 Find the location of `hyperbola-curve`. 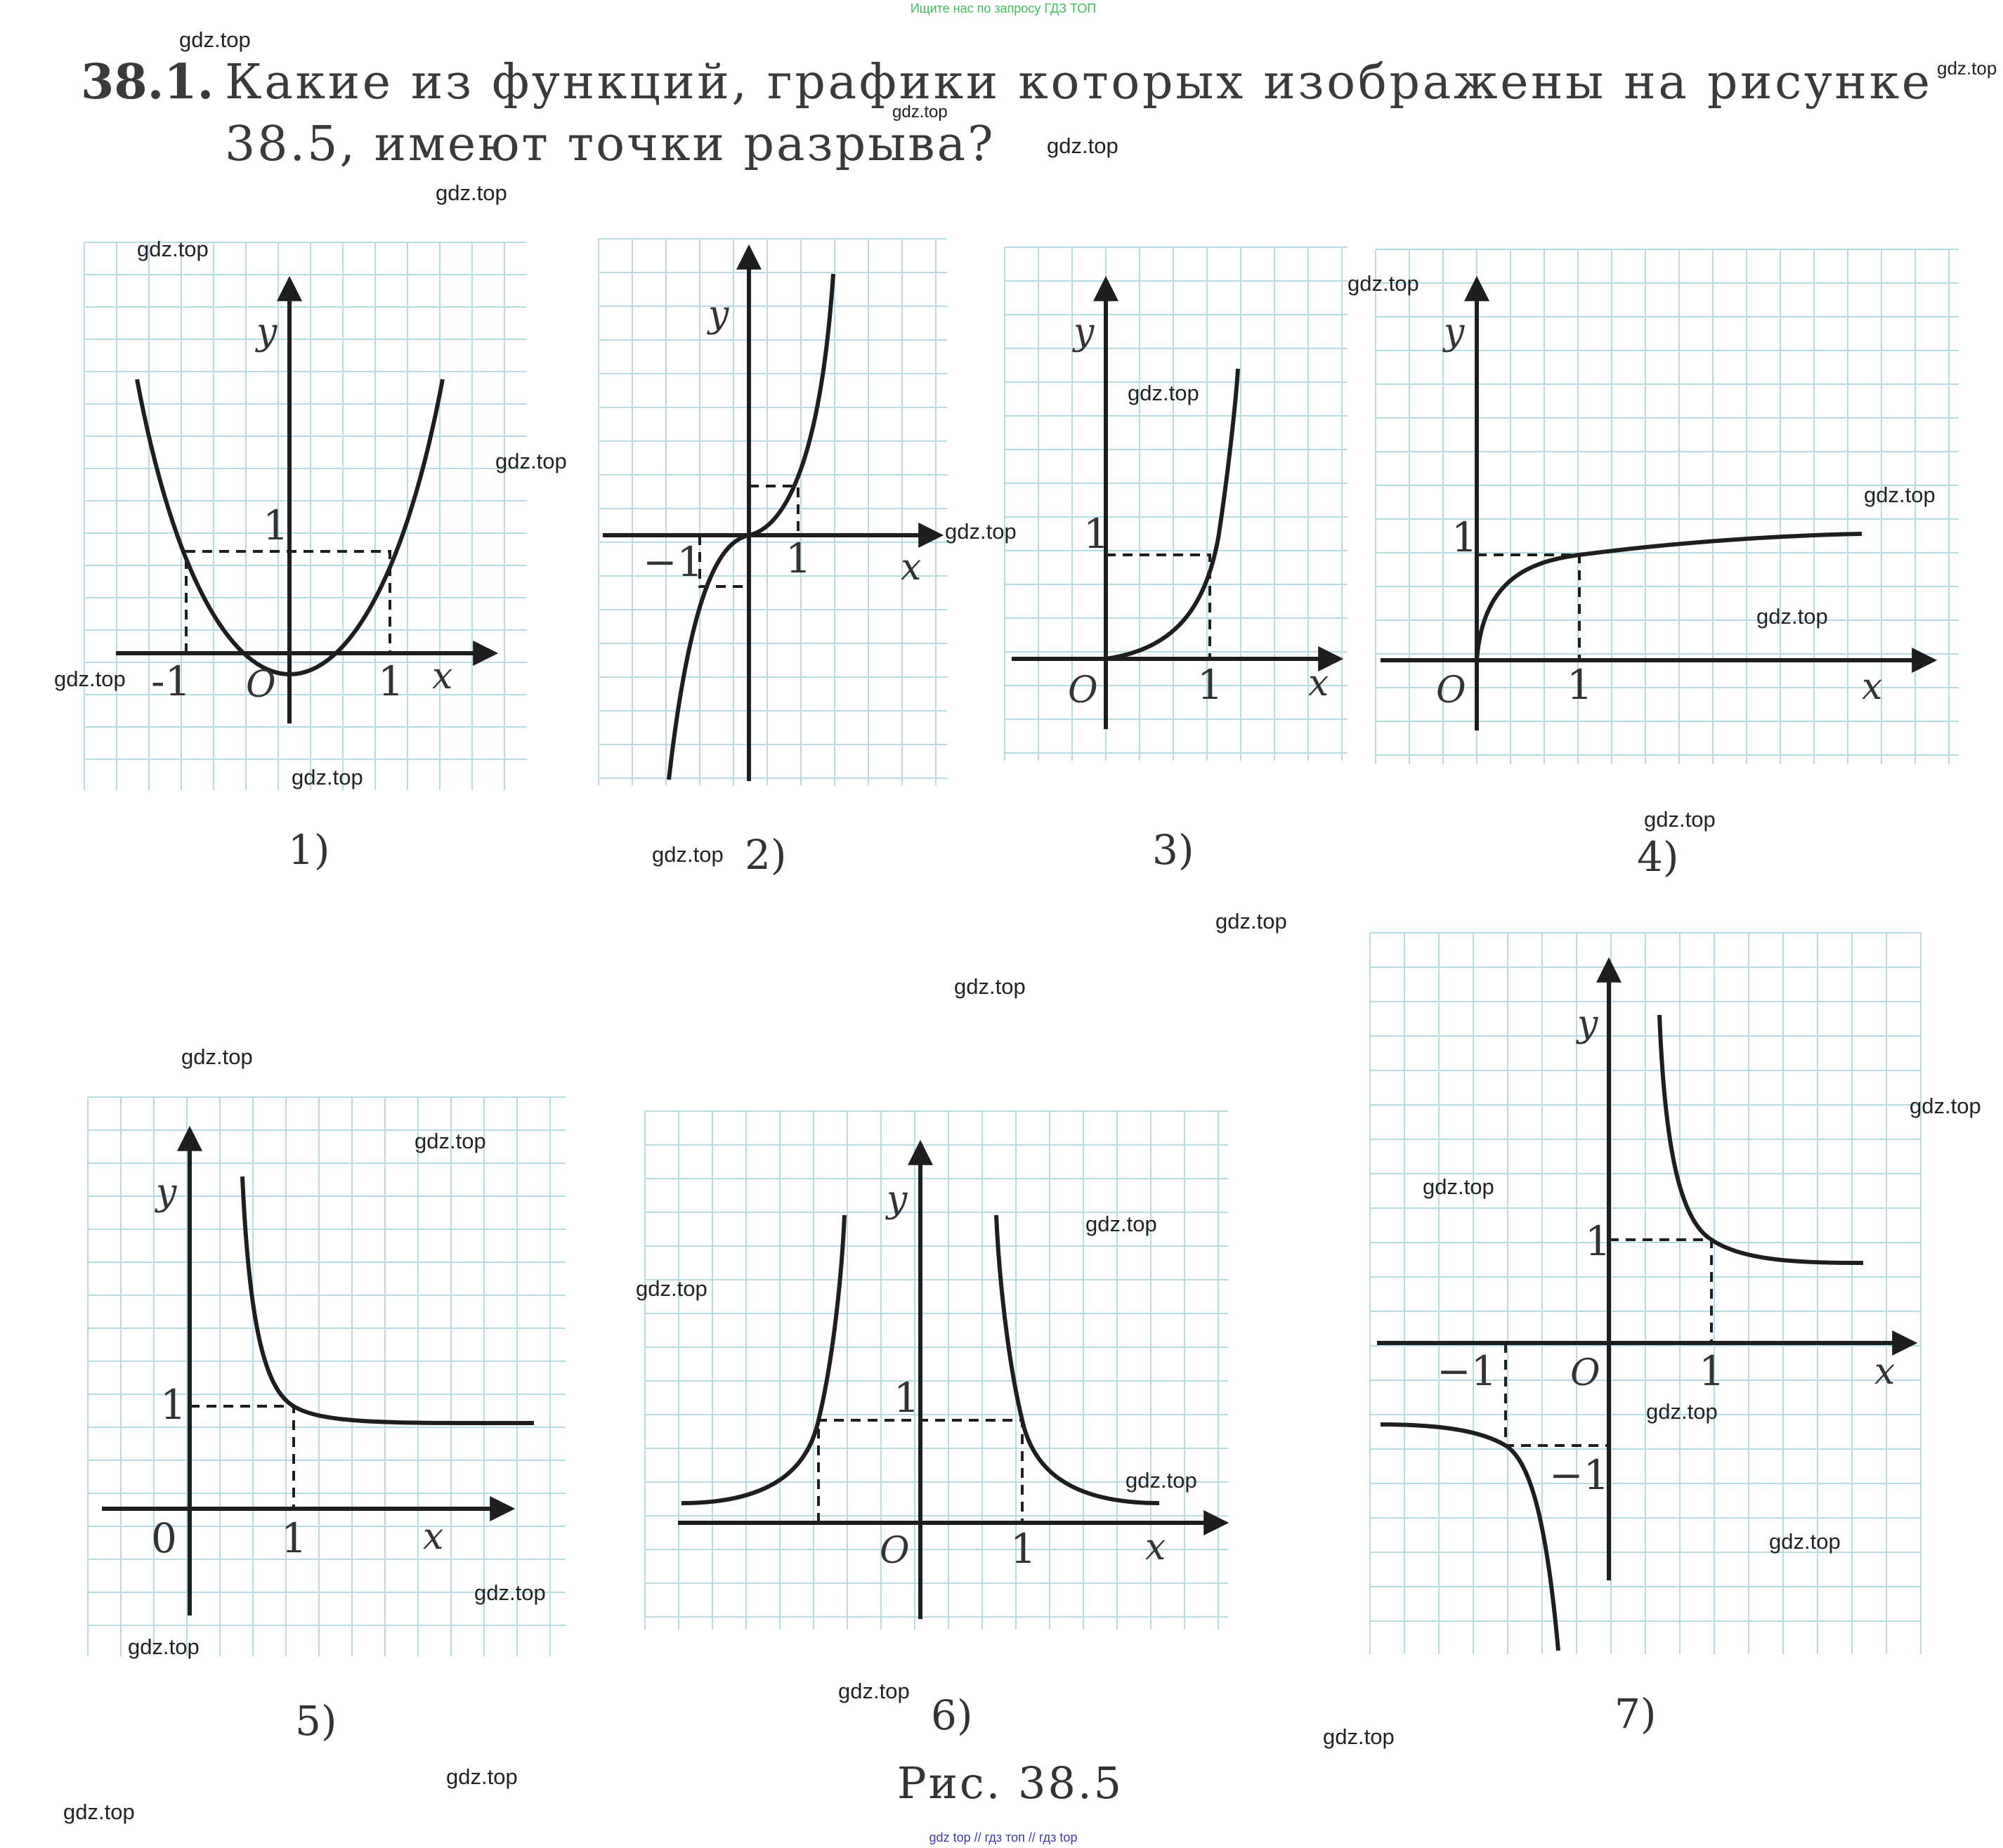

hyperbola-curve is located at coordinates (387, 1301).